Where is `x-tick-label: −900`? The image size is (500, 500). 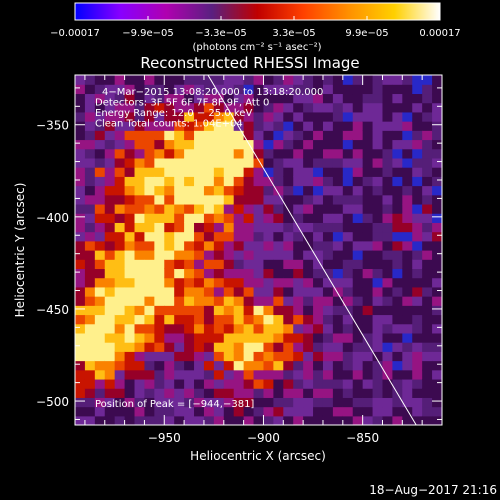 x-tick-label: −900 is located at coordinates (263, 438).